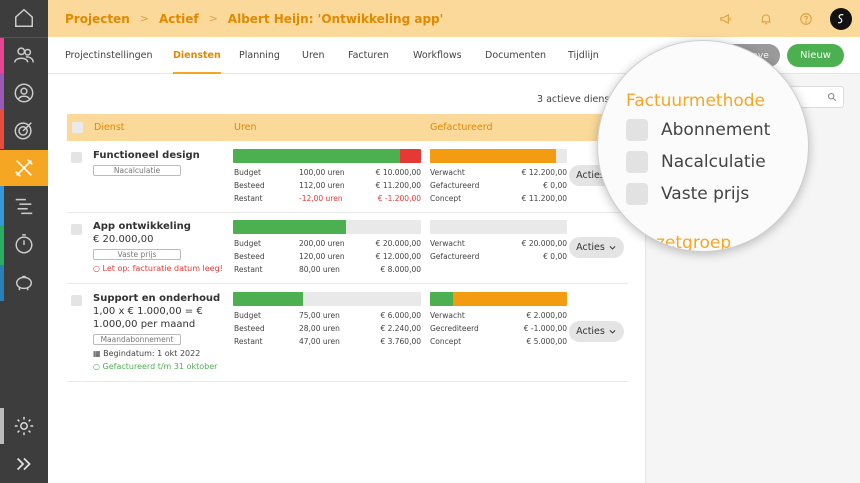 Image resolution: width=860 pixels, height=483 pixels. I want to click on help-button, so click(806, 19).